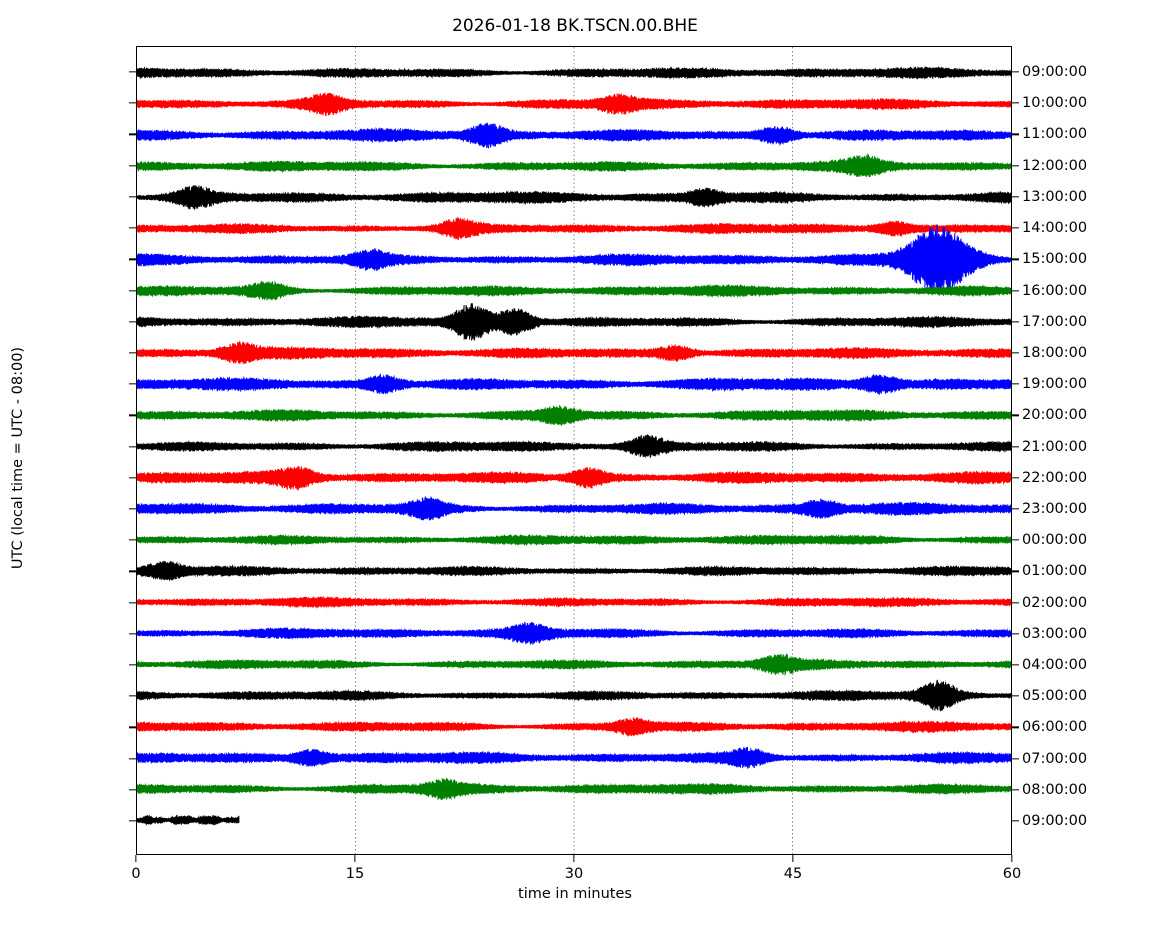  What do you see at coordinates (1055, 508) in the screenshot?
I see `y-tick-label-right: 23:00:00` at bounding box center [1055, 508].